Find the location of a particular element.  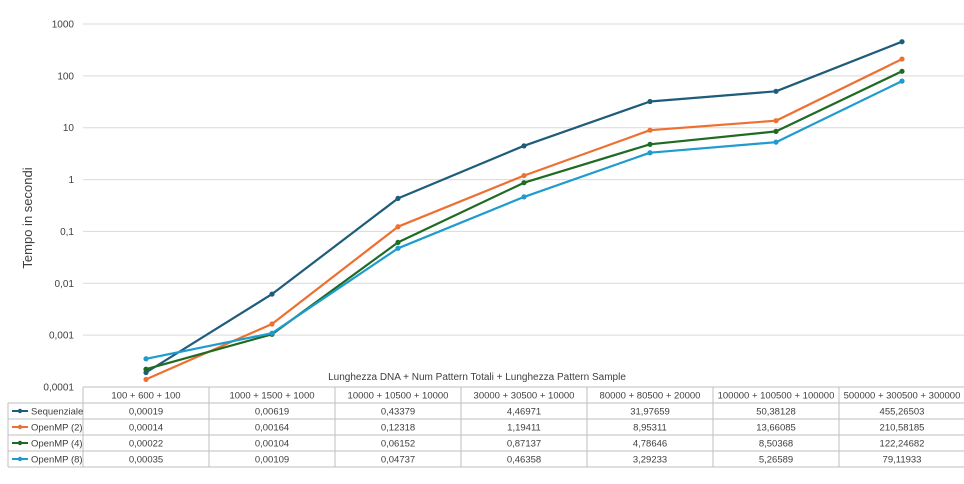

data-label: 0,00164 is located at coordinates (272, 428).